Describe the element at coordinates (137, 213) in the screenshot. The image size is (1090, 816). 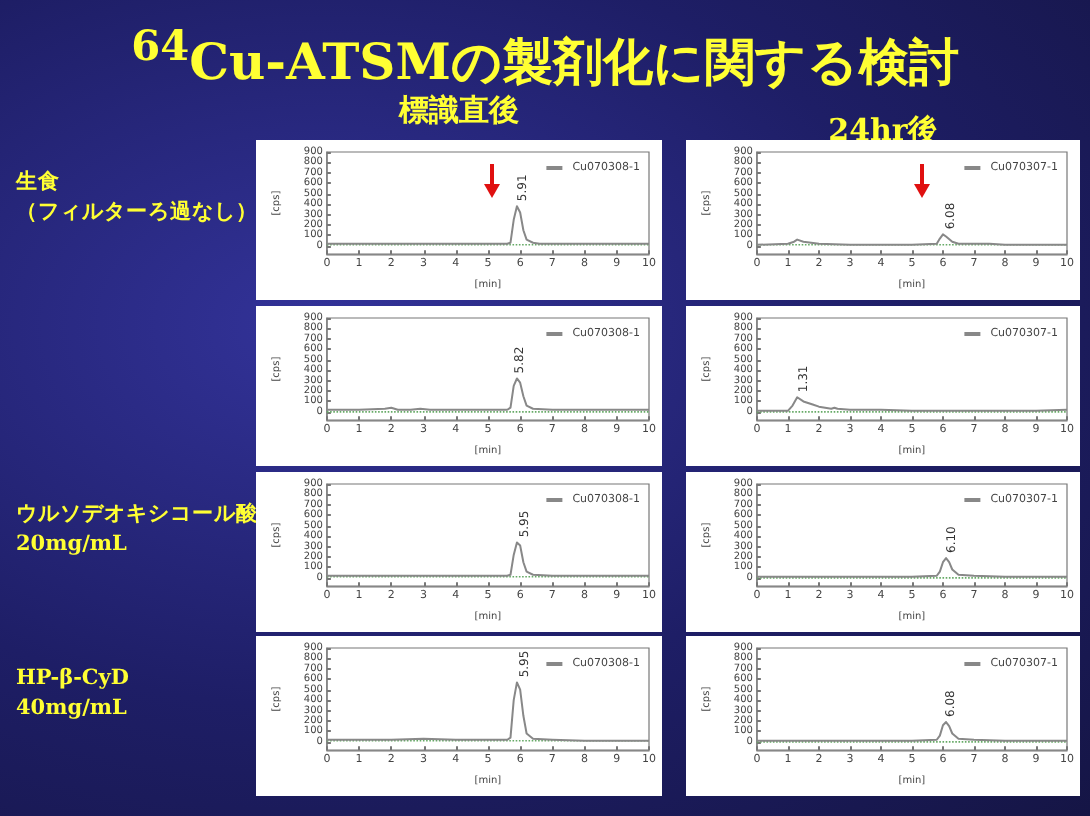
I see `text: （フィルターろ過なし）` at that location.